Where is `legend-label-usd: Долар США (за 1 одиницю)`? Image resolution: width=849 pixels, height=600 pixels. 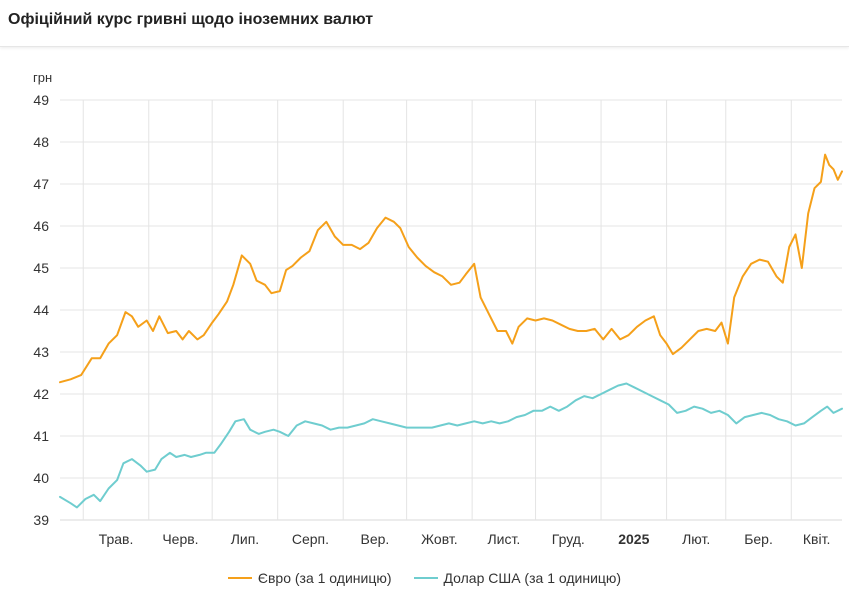 legend-label-usd: Долар США (за 1 одиницю) is located at coordinates (532, 578).